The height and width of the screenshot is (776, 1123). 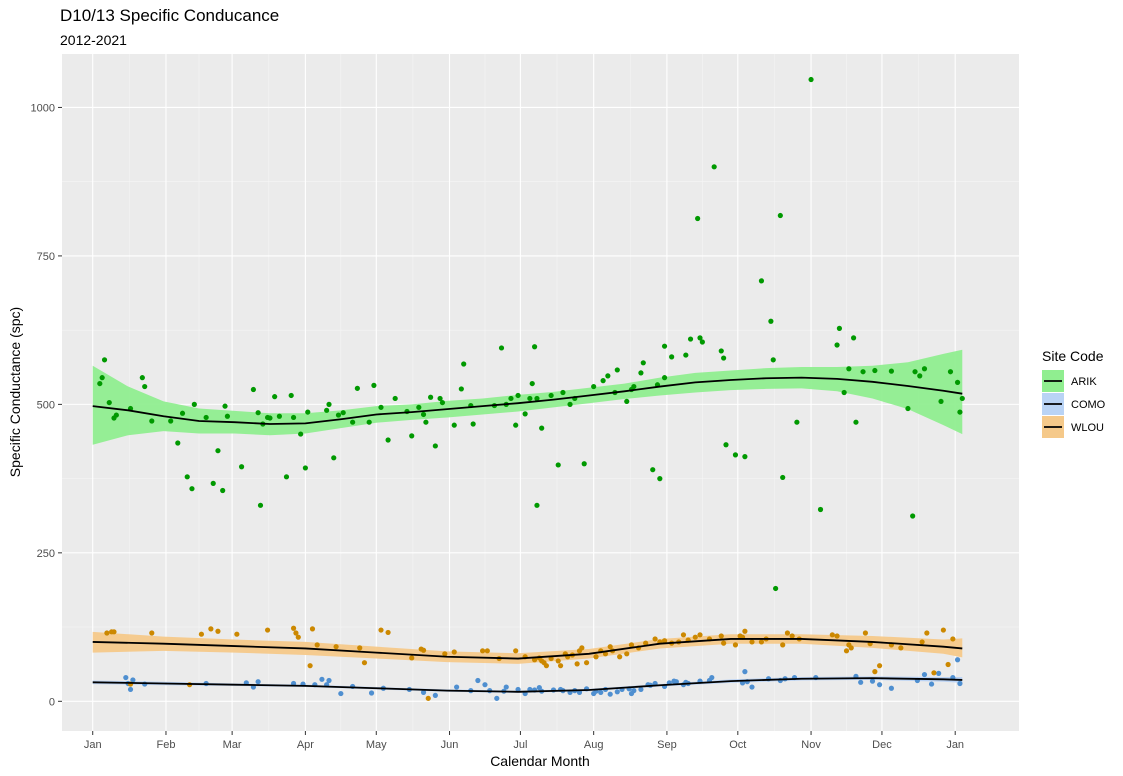 What do you see at coordinates (955, 745) in the screenshot?
I see `x-tick-label: Jan` at bounding box center [955, 745].